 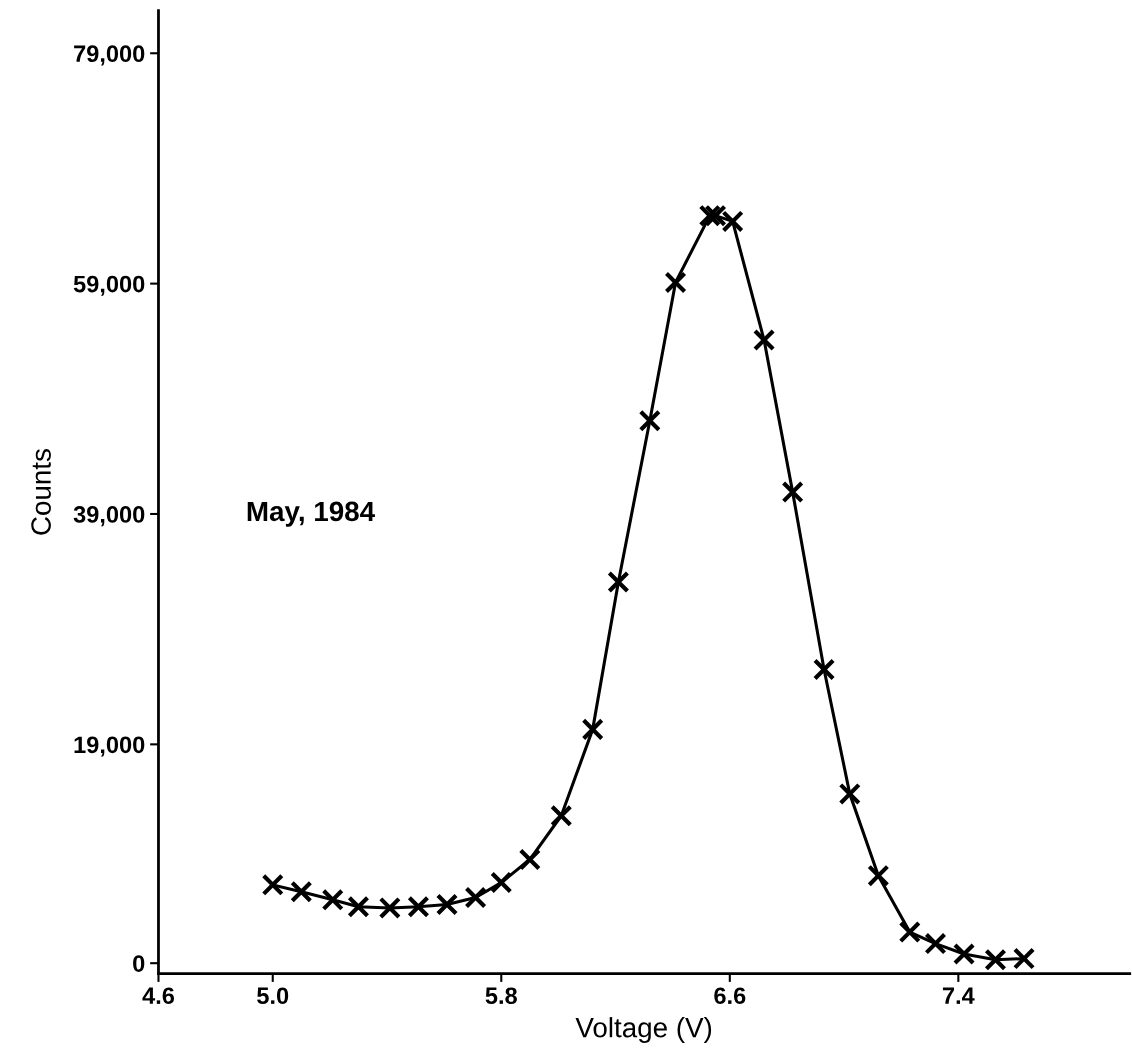 I want to click on y-tick-label: 19,000, so click(x=109, y=746).